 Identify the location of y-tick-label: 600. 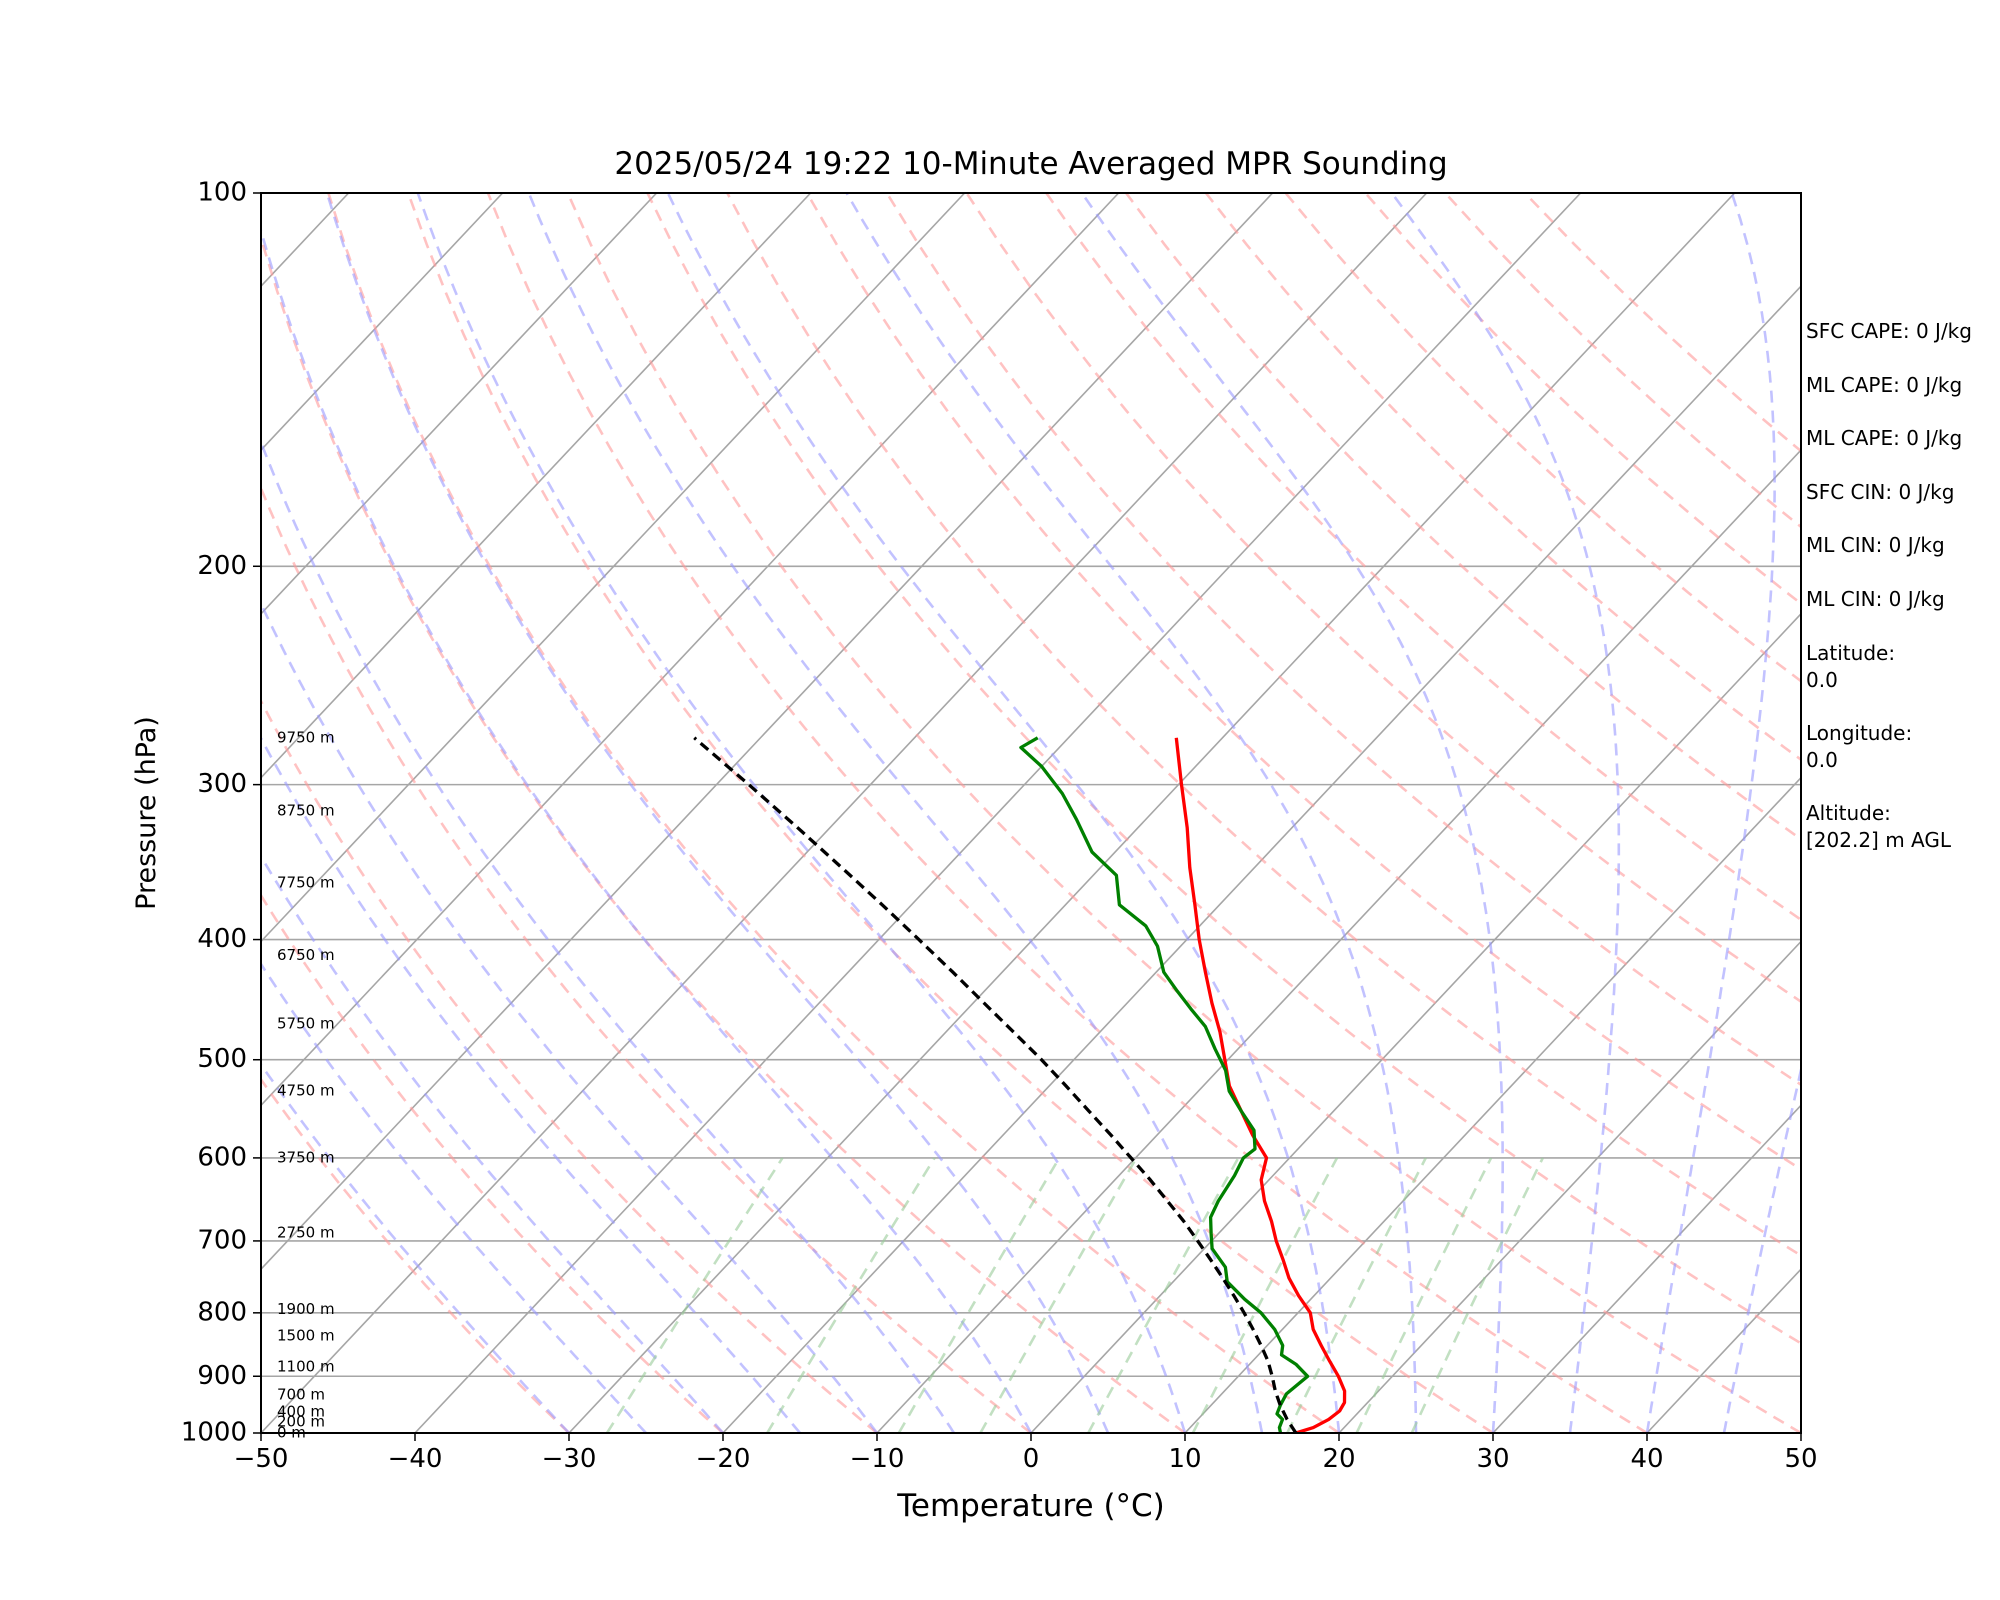
(222, 1157).